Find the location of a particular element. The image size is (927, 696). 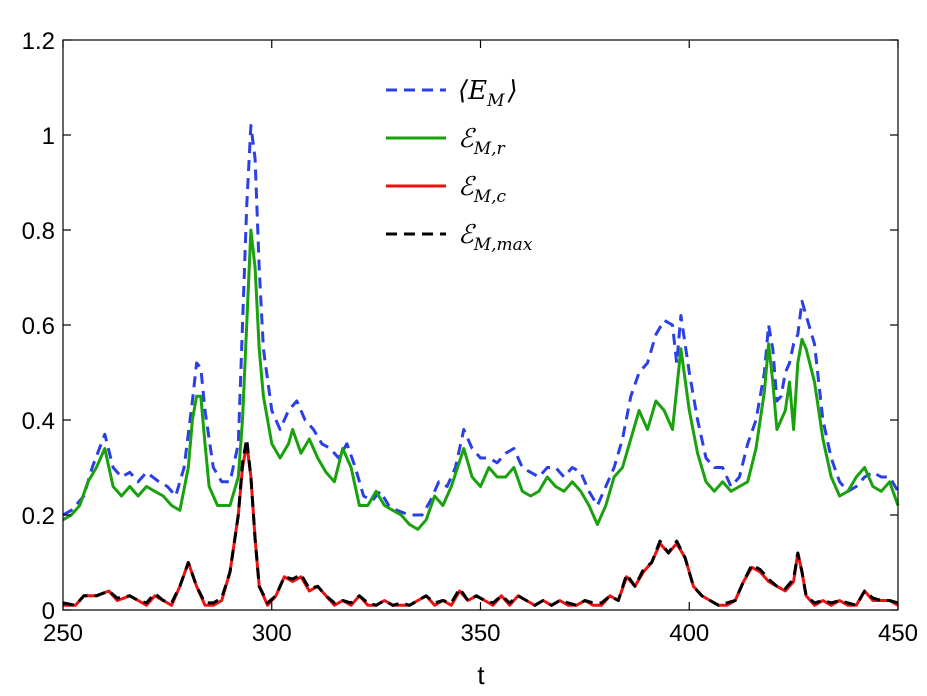

legend: ⟨EM ⟩ ℰM,r ℰM,c ℰM,max is located at coordinates (459, 165).